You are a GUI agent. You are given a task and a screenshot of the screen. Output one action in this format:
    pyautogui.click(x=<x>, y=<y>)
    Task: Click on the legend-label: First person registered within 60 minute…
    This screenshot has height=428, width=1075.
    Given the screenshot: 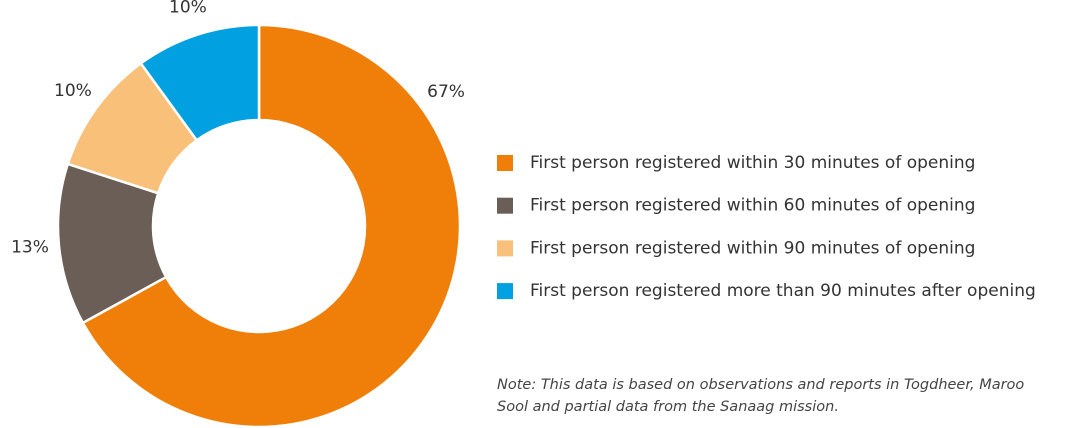 What is the action you would take?
    pyautogui.click(x=752, y=206)
    